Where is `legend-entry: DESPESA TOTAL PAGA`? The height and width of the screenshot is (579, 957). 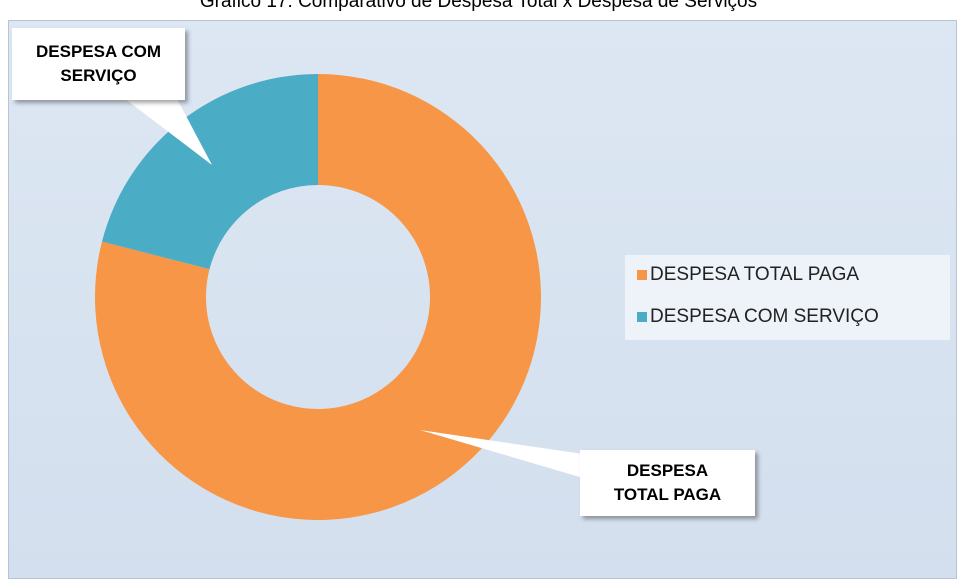 legend-entry: DESPESA TOTAL PAGA is located at coordinates (748, 275).